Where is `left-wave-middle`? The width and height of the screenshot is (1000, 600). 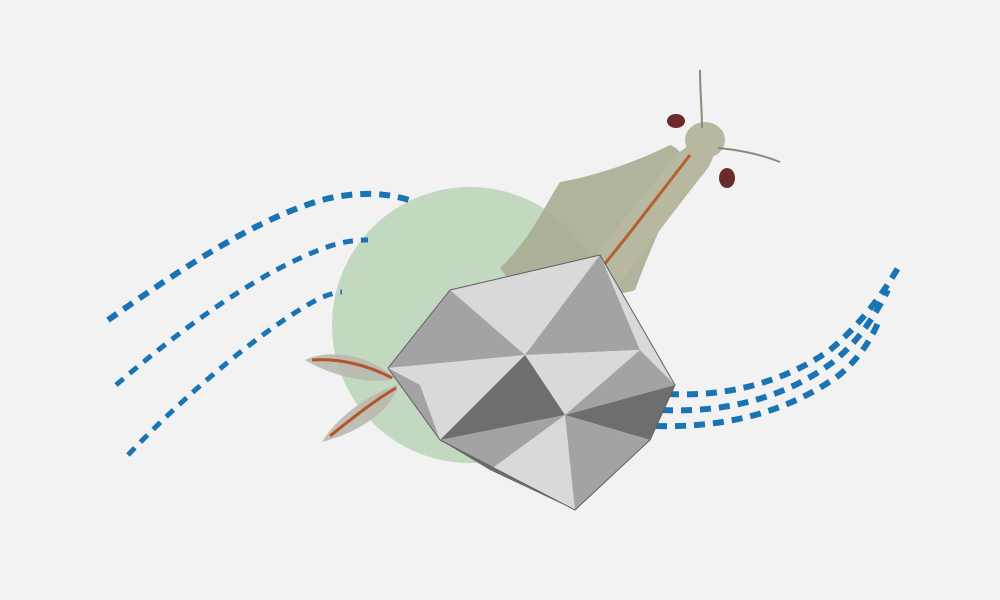
left-wave-middle is located at coordinates (241, 312).